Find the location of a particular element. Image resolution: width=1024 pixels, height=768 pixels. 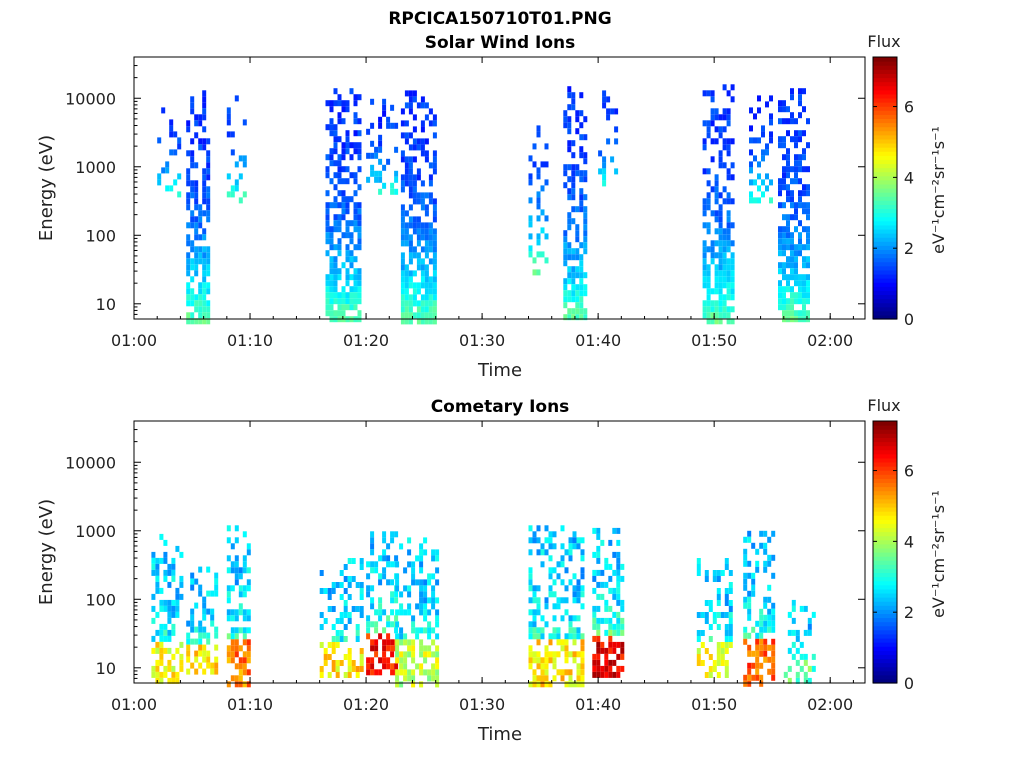

x-tick-label: 01:10 is located at coordinates (250, 704).